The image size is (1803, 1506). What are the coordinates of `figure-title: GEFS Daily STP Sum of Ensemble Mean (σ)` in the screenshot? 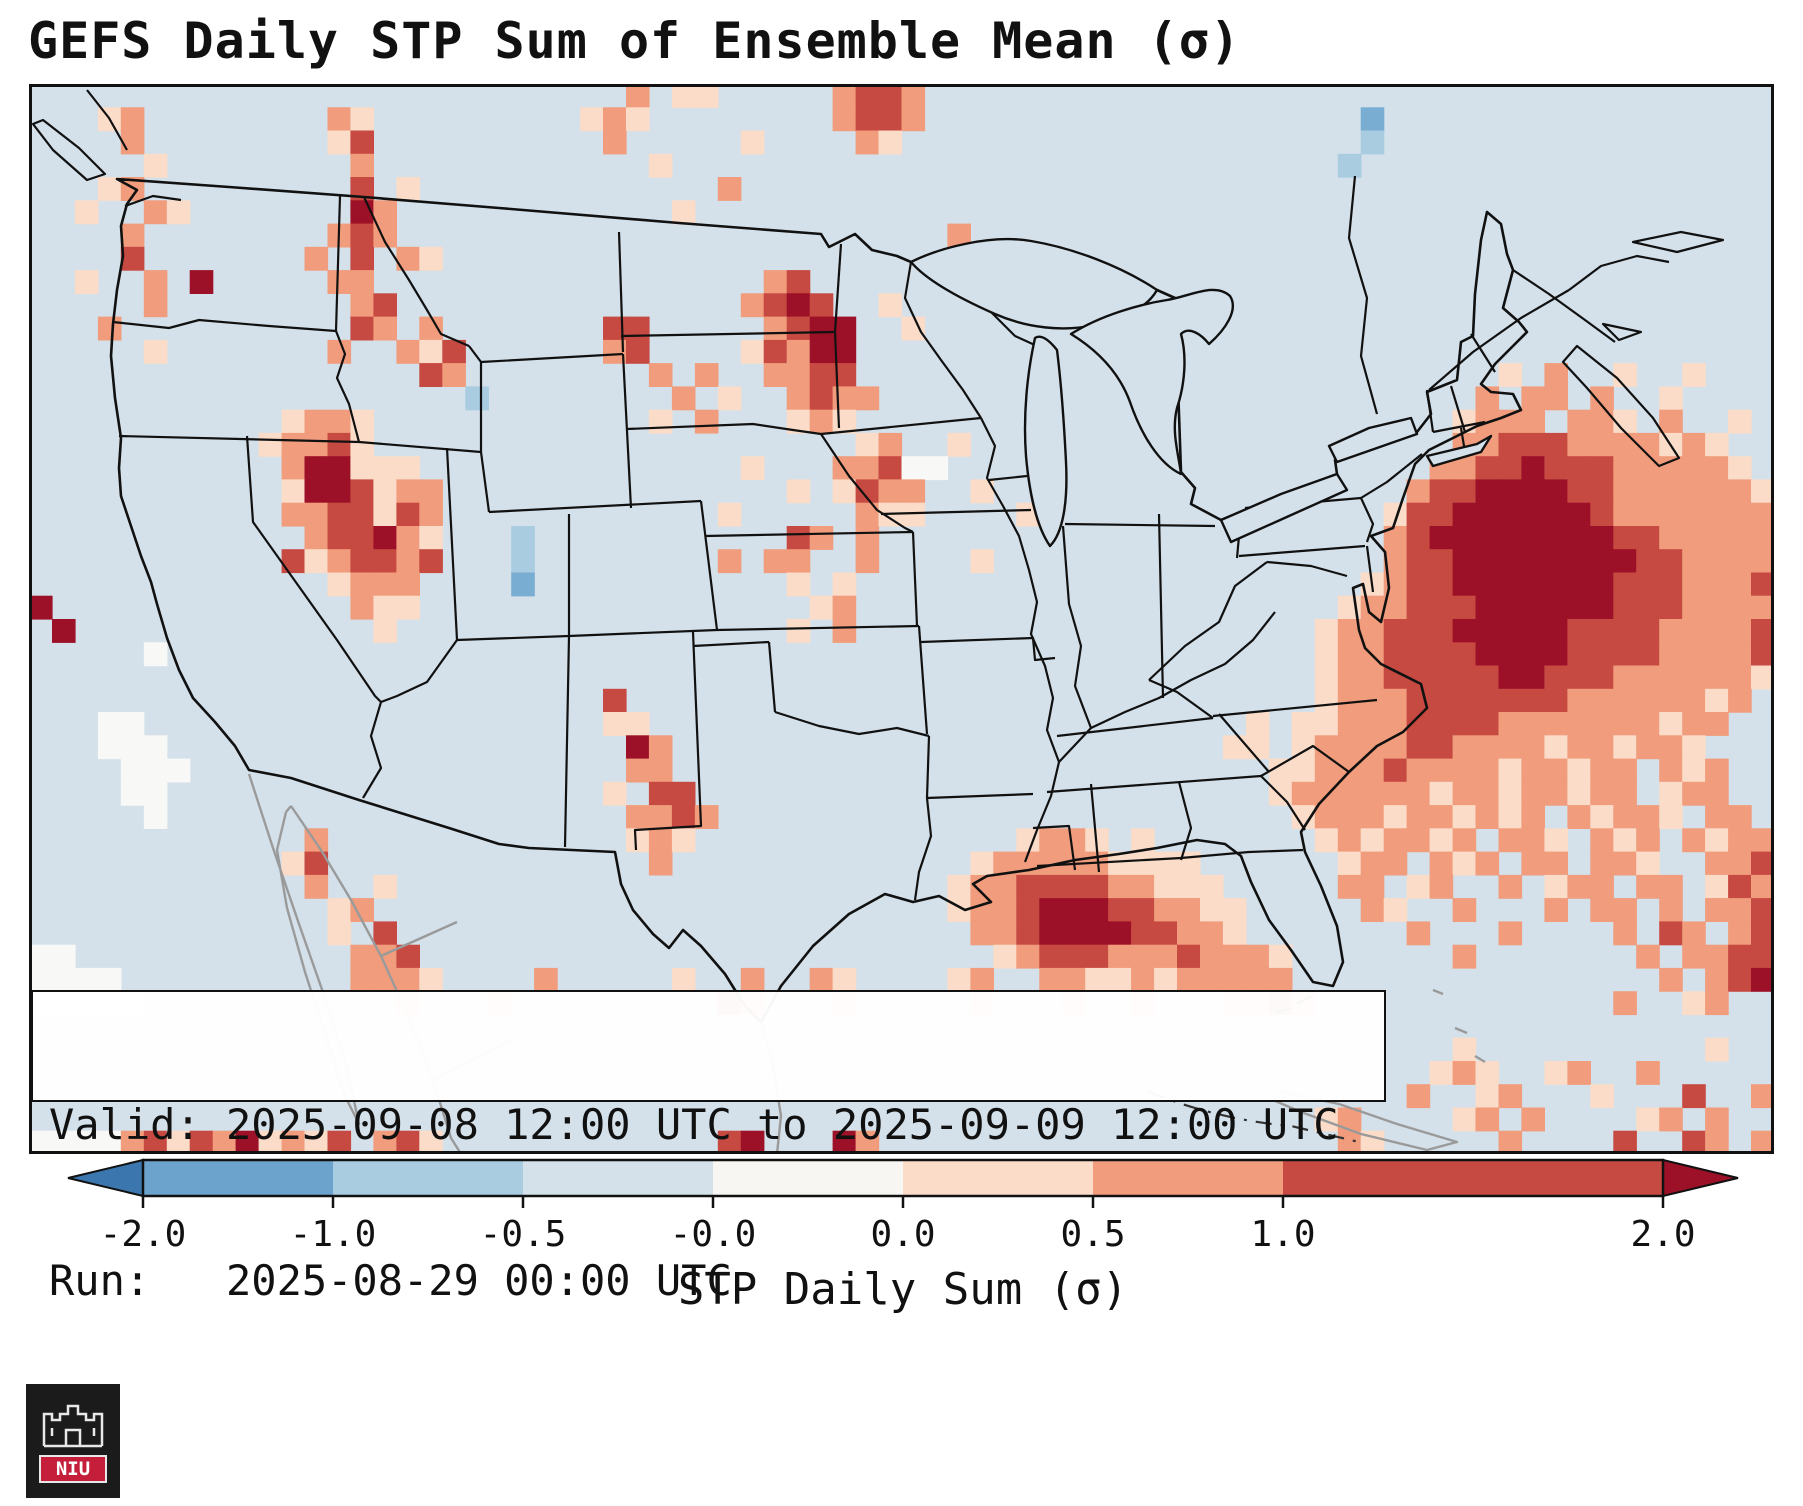 It's located at (634, 41).